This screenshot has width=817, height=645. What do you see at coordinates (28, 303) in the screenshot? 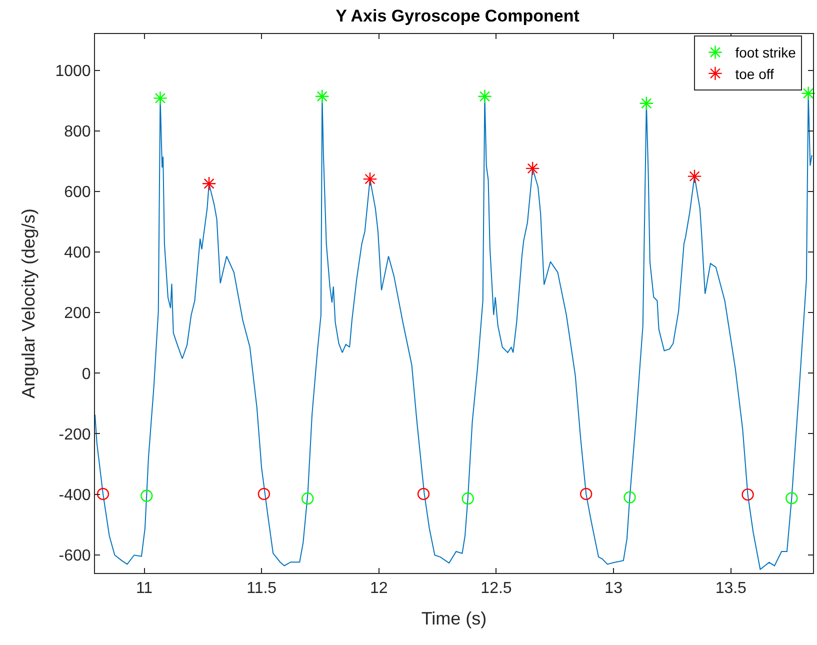
I see `y-axis-title: Angular Velocity (deg/s)` at bounding box center [28, 303].